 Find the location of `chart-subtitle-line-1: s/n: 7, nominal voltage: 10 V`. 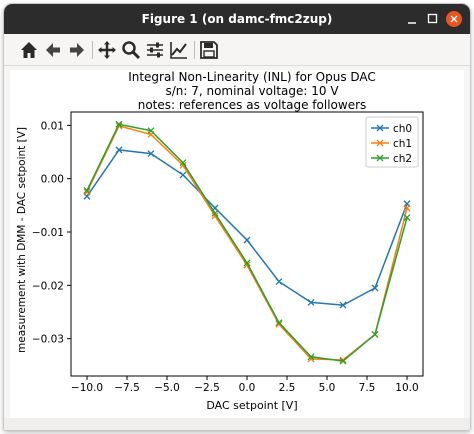

chart-subtitle-line-1: s/n: 7, nominal voltage: 10 V is located at coordinates (252, 91).